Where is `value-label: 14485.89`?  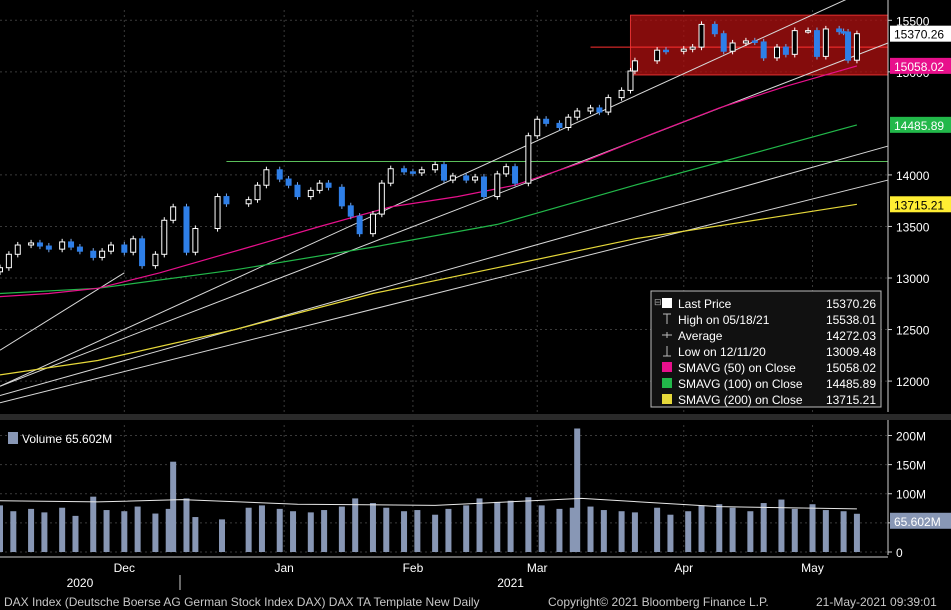
value-label: 14485.89 is located at coordinates (919, 126).